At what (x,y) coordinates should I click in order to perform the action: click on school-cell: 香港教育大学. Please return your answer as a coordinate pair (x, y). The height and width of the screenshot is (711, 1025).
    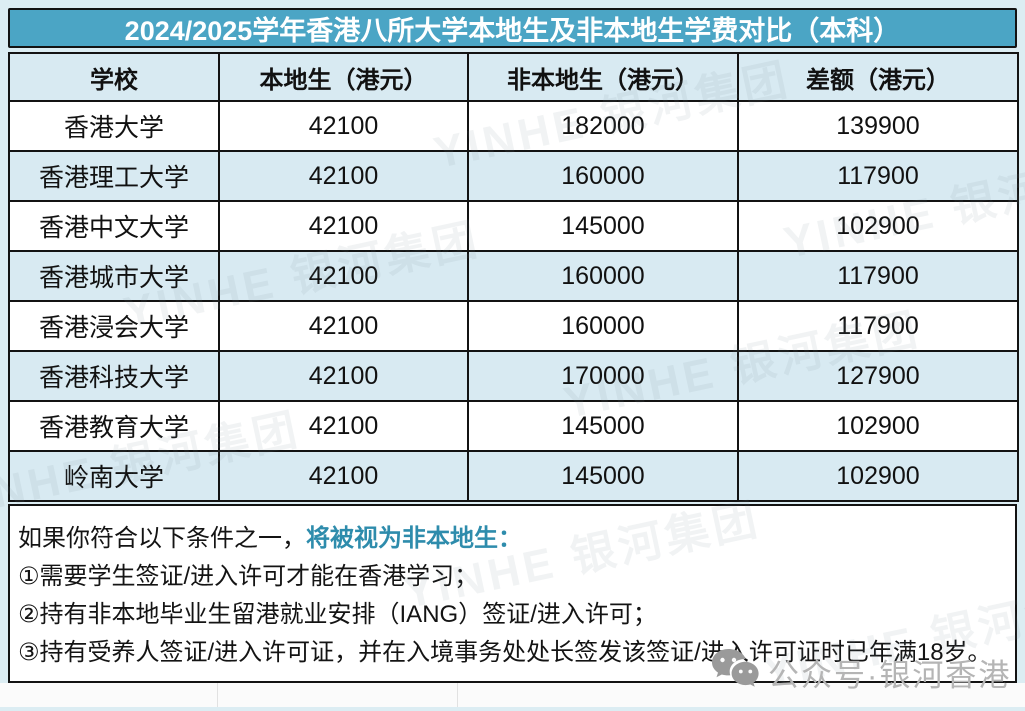
    Looking at the image, I should click on (114, 426).